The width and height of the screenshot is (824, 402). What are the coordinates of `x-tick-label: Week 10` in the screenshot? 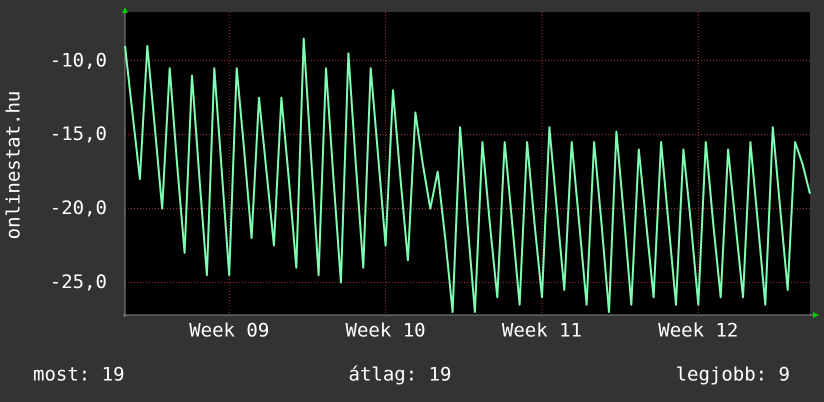 It's located at (386, 331).